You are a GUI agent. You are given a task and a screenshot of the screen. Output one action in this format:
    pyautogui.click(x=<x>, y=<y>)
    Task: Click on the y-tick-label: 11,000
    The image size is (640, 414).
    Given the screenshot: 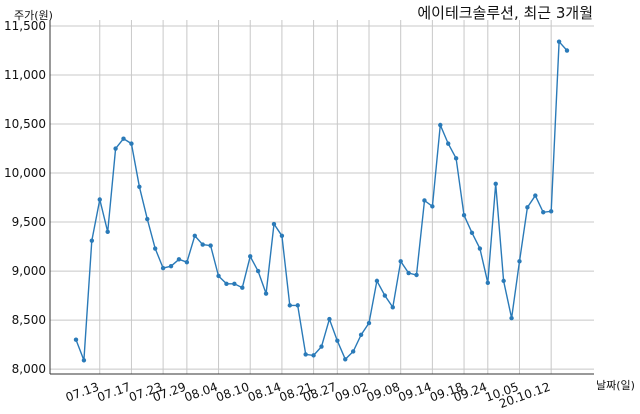 What is the action you would take?
    pyautogui.click(x=25, y=75)
    